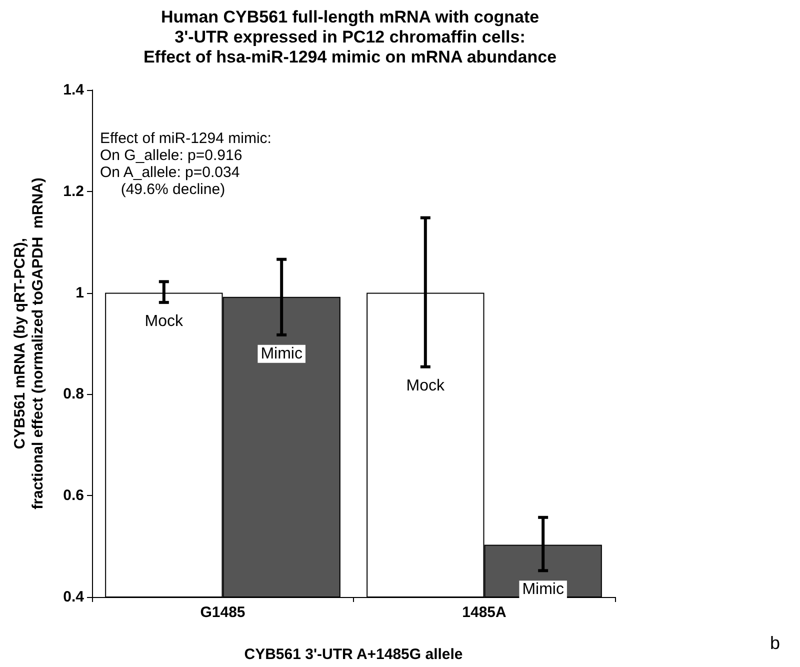  I want to click on text: Mimic, so click(281, 353).